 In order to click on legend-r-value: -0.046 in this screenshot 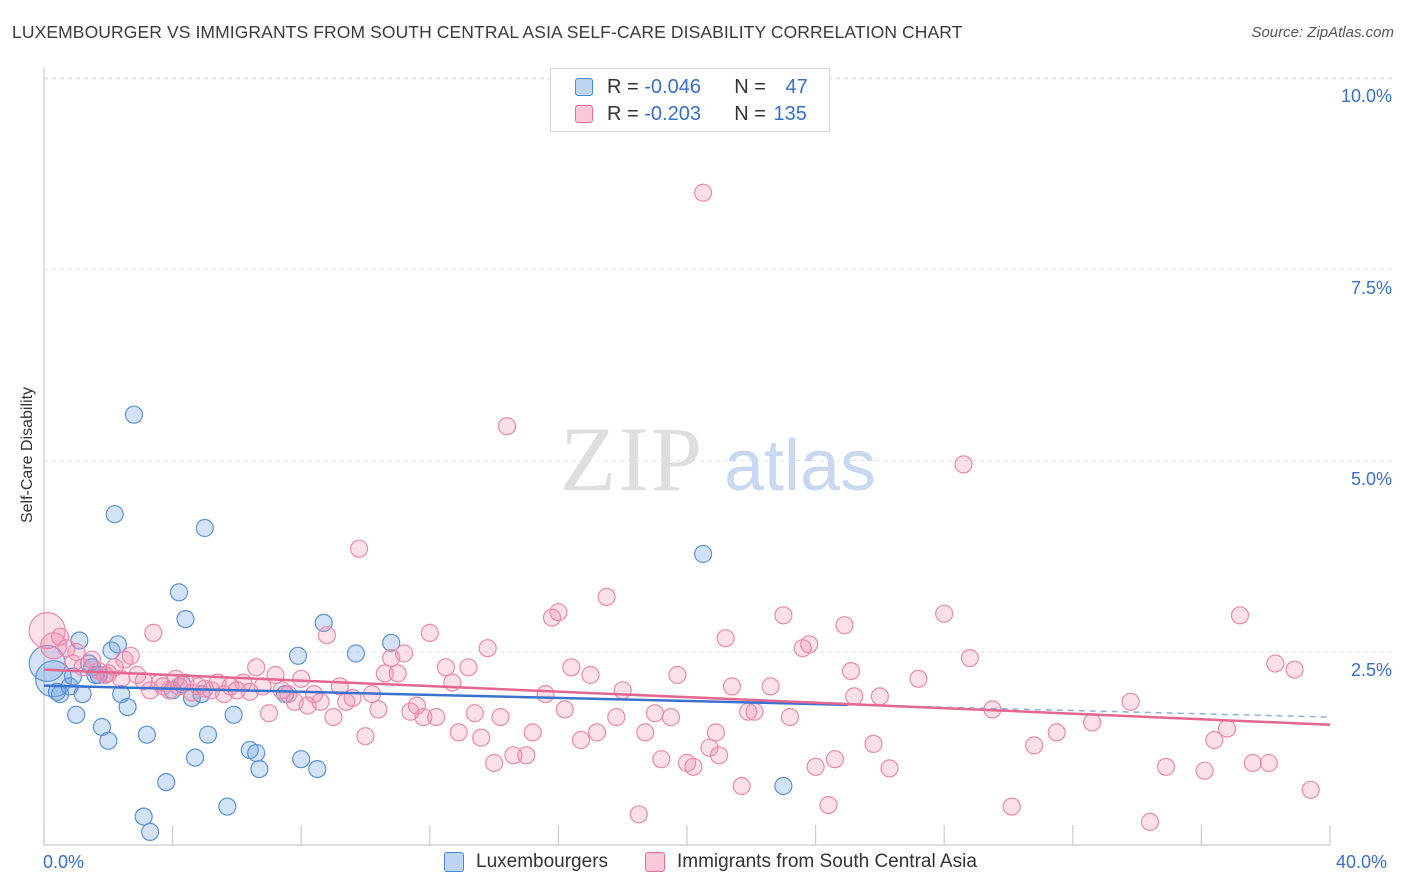, I will do `click(672, 86)`.